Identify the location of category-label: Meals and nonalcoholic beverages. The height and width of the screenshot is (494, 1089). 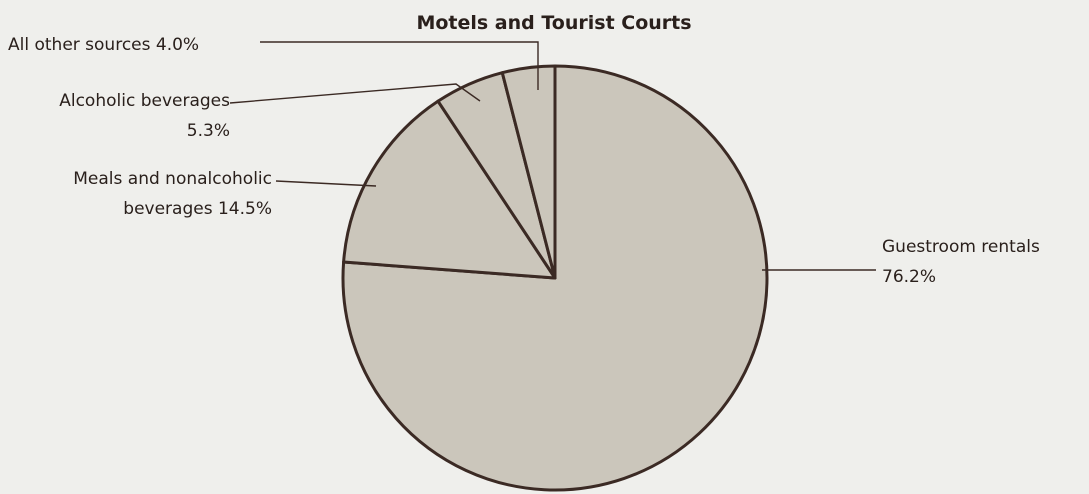
(172, 194).